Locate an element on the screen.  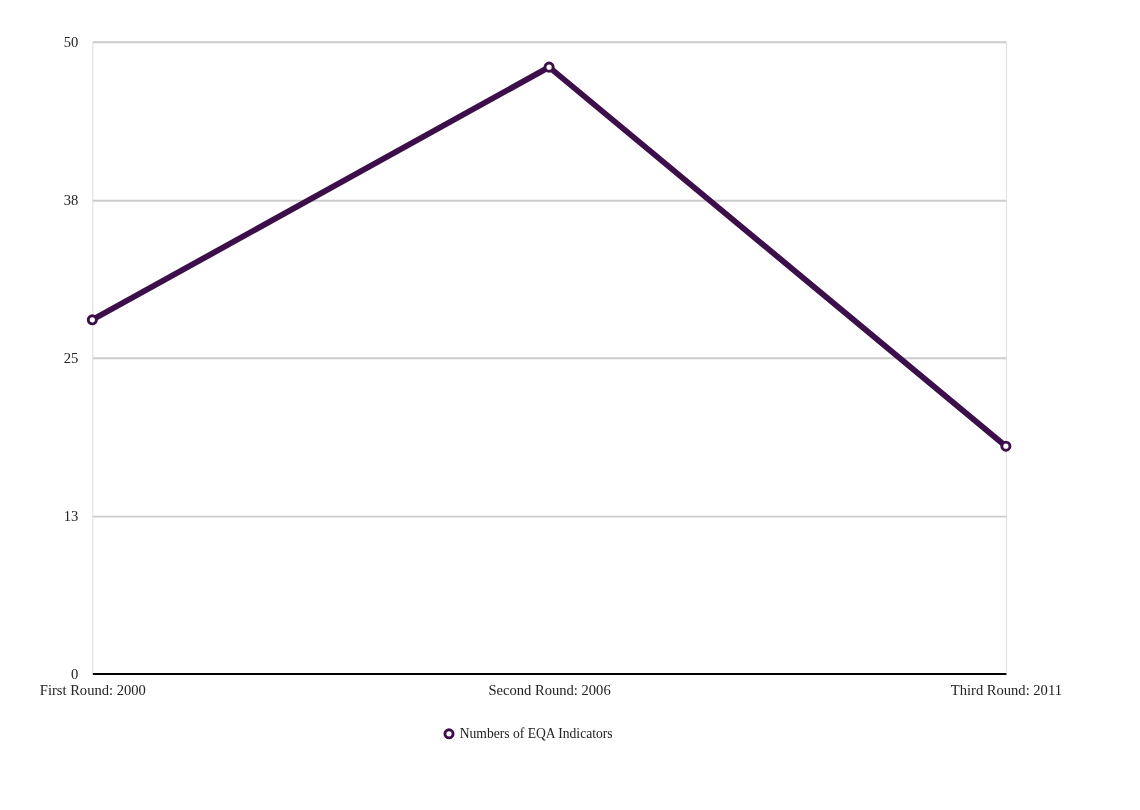
x-tick-label: First Round: 2000 is located at coordinates (92, 690).